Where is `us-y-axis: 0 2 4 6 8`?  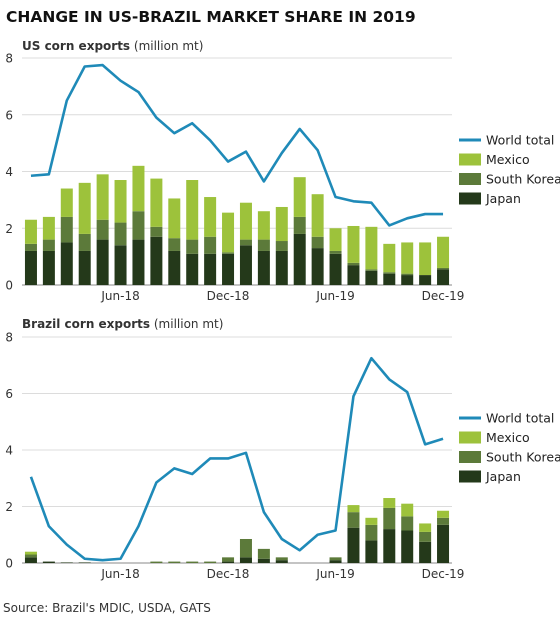 us-y-axis: 0 2 4 6 8 is located at coordinates (9, 172).